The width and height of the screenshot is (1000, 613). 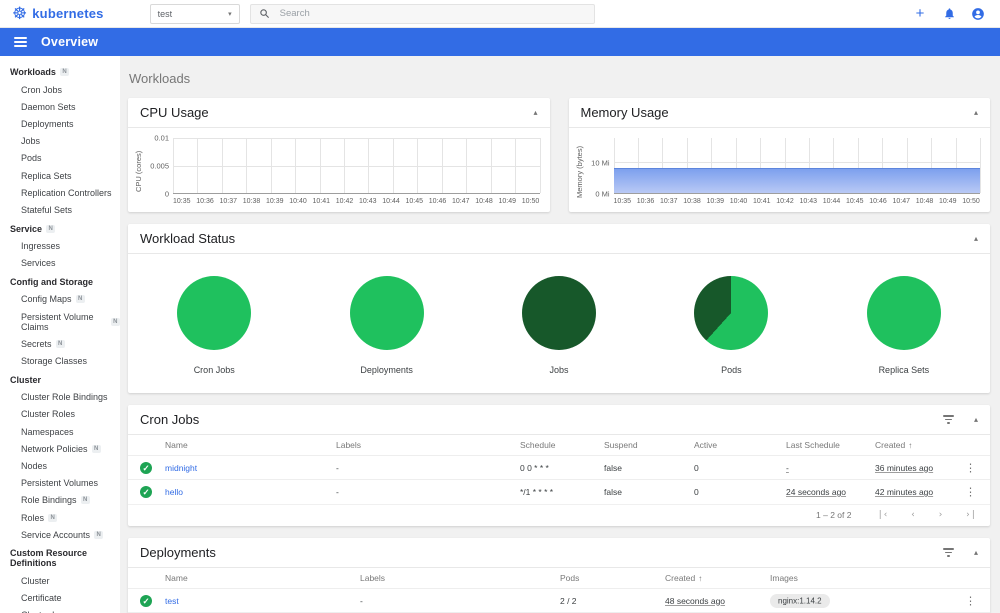 What do you see at coordinates (60, 465) in the screenshot?
I see `sidebar-item-nodes: Nodes` at bounding box center [60, 465].